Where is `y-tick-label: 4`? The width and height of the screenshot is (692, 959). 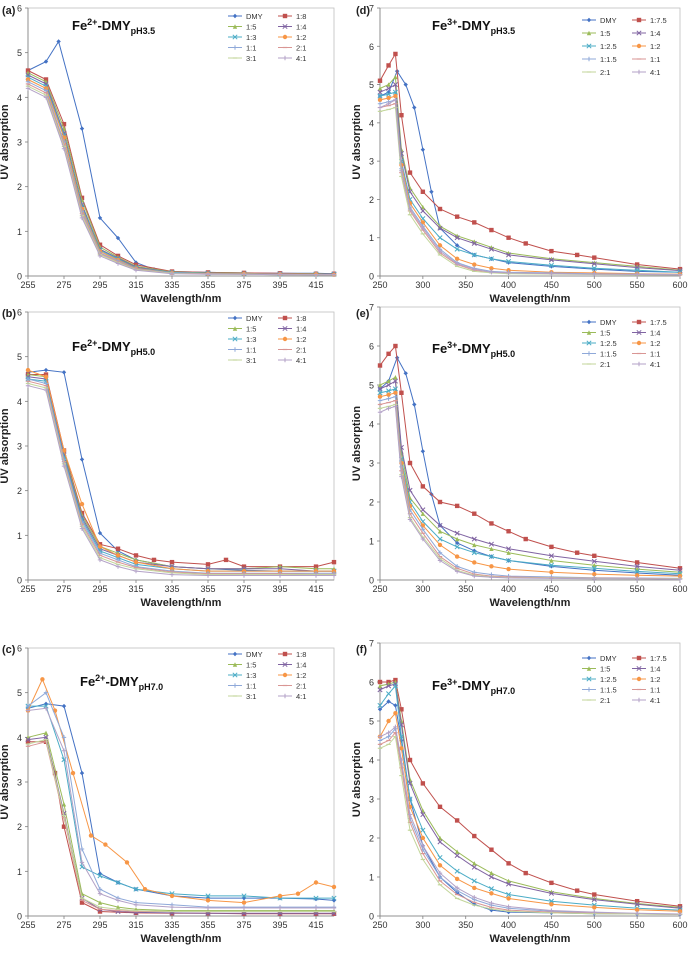 y-tick-label: 4 is located at coordinates (371, 425).